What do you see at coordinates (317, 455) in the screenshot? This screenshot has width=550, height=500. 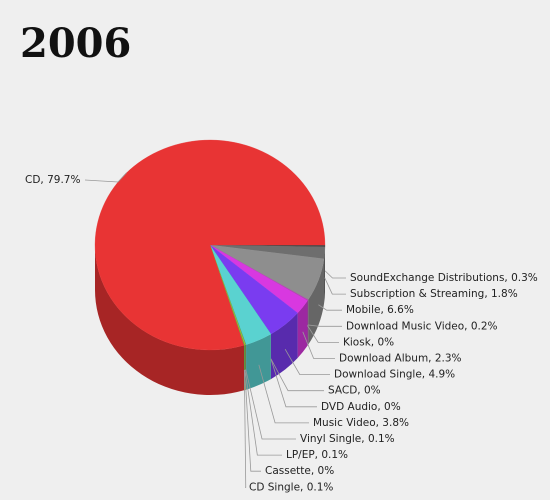 I see `data-label: LP/EP, 0.1%` at bounding box center [317, 455].